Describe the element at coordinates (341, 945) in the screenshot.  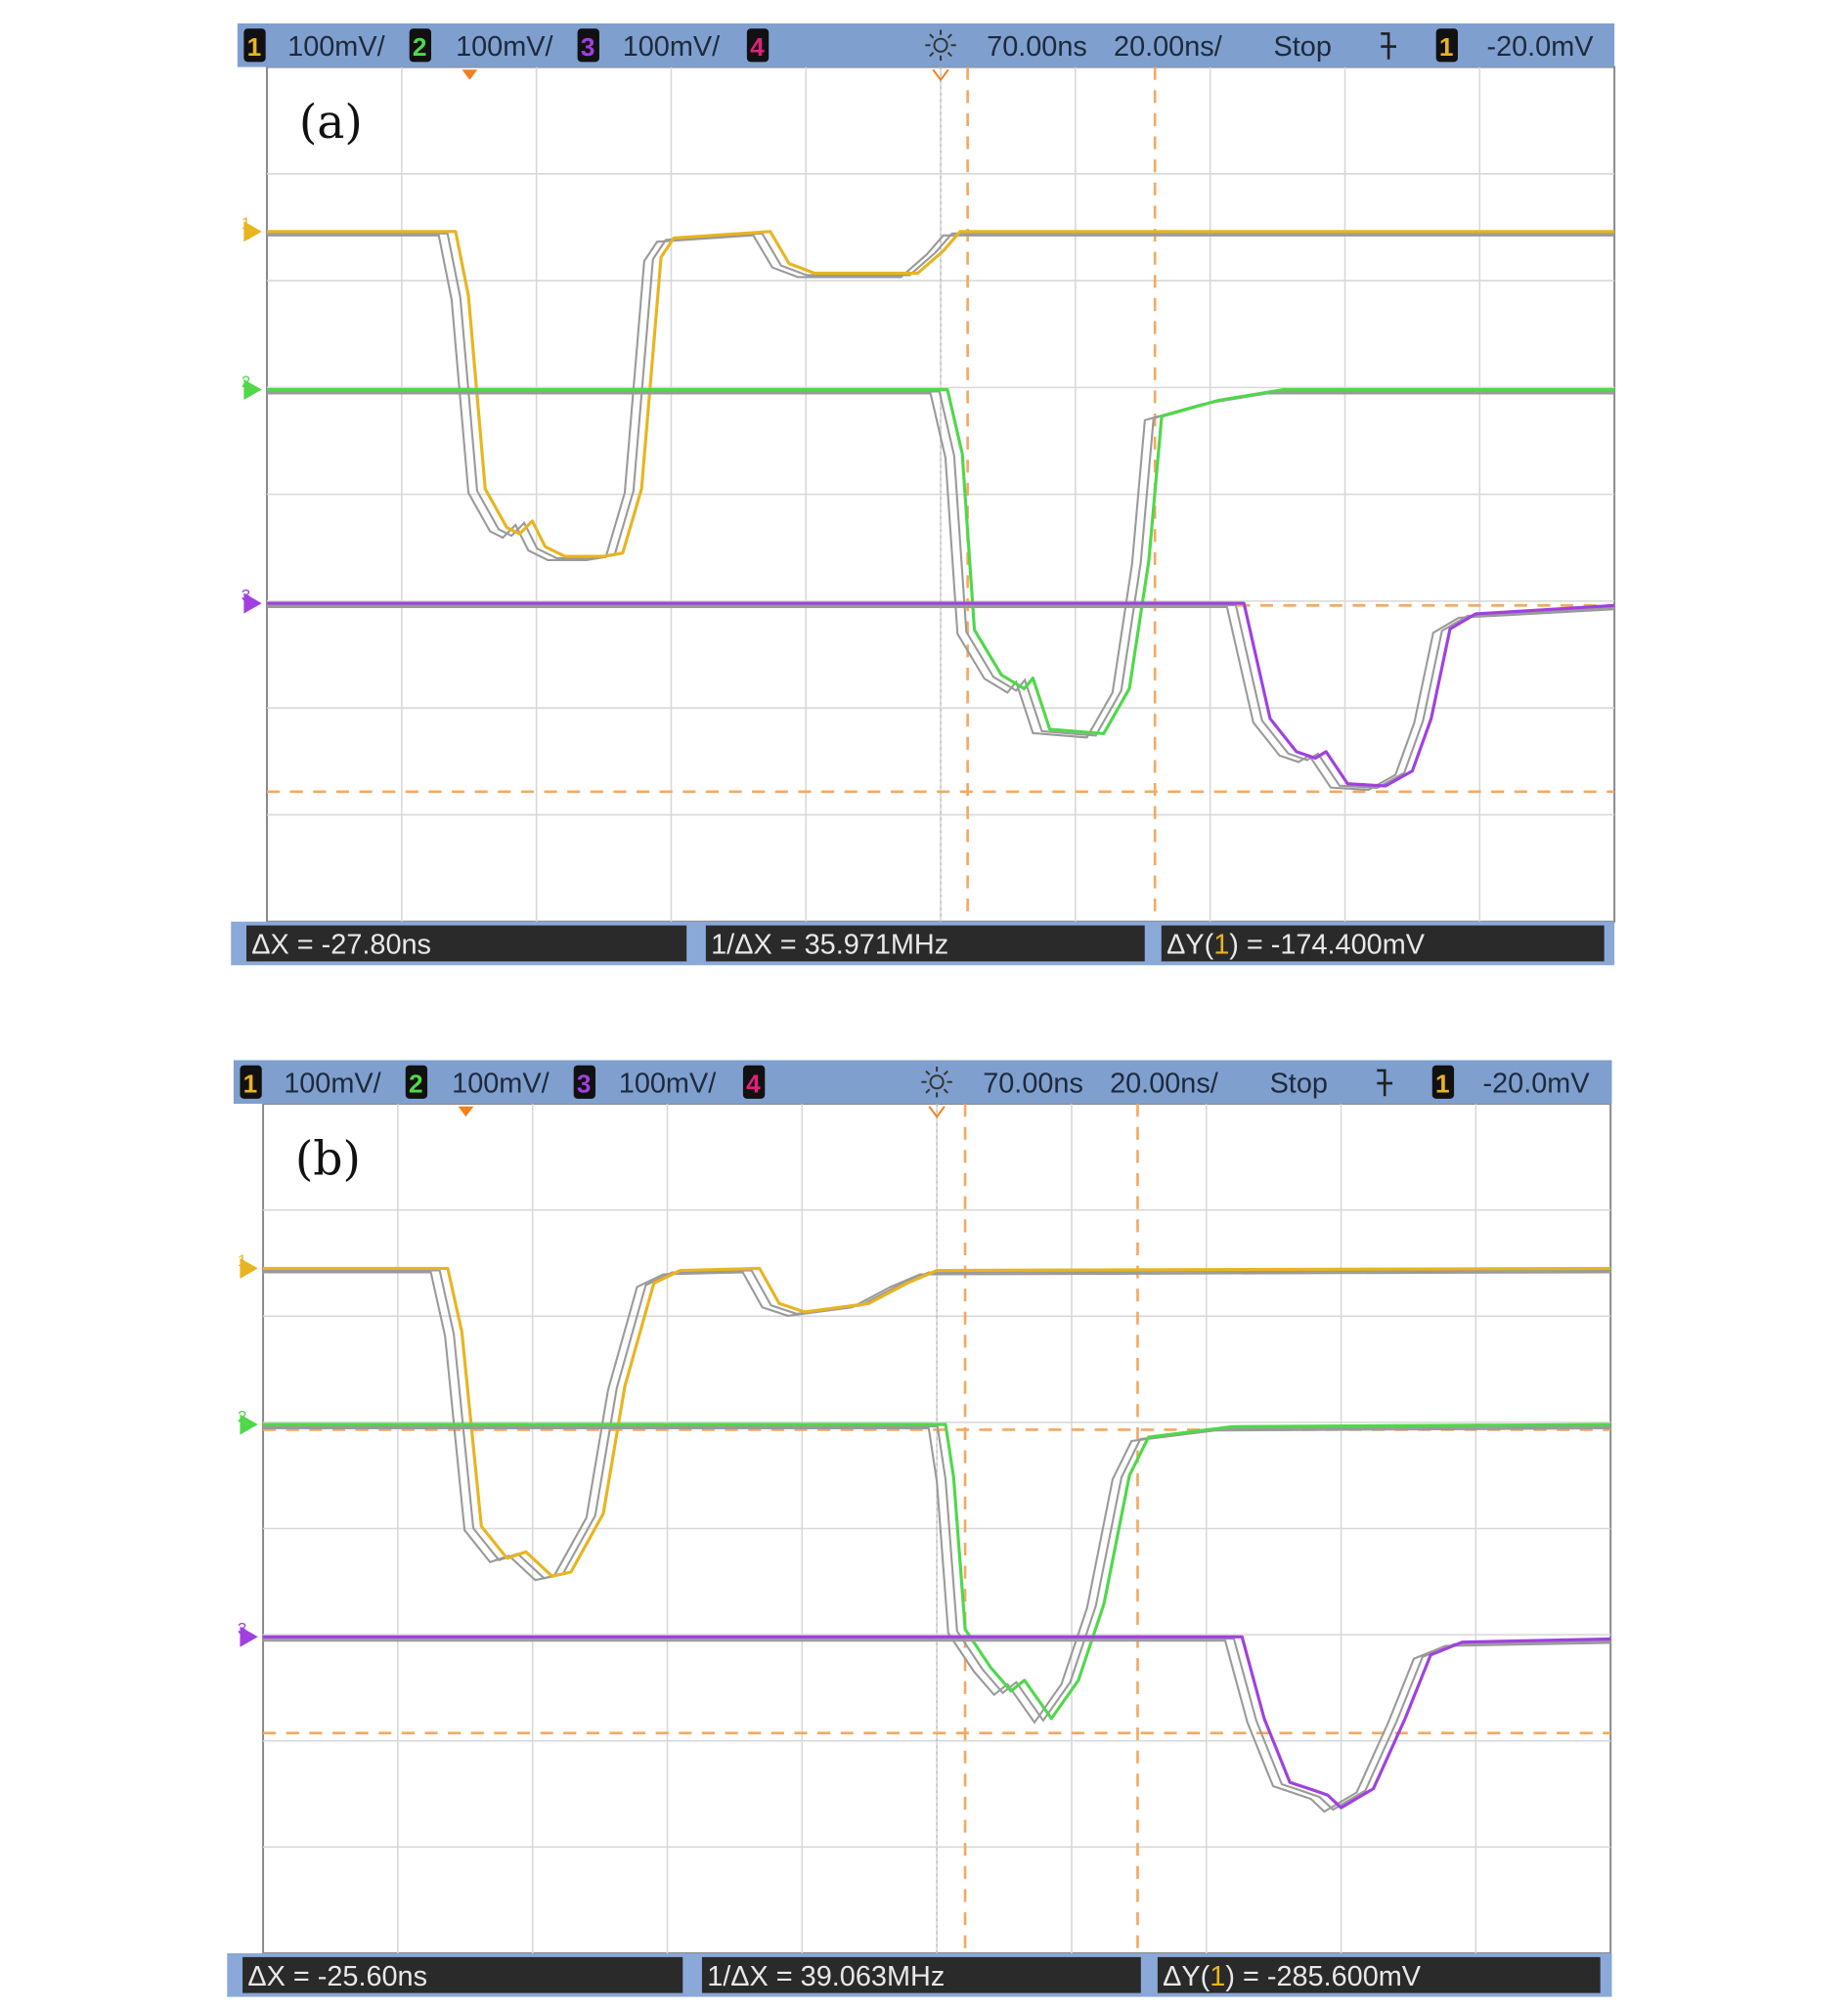
I see `delta-x-readout: ΔX = -27.80ns` at that location.